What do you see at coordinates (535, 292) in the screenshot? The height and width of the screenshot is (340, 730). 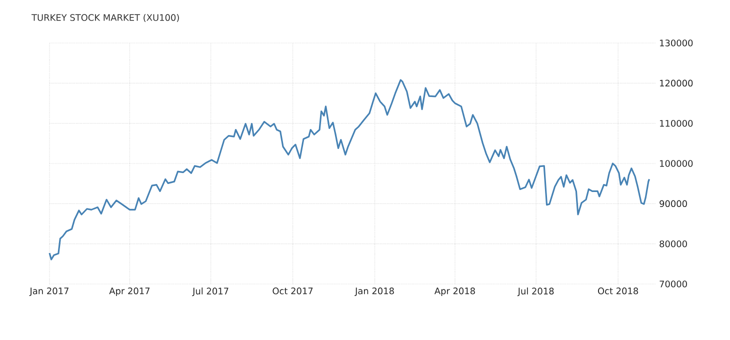 I see `x-tick-label: Jul 2018` at bounding box center [535, 292].